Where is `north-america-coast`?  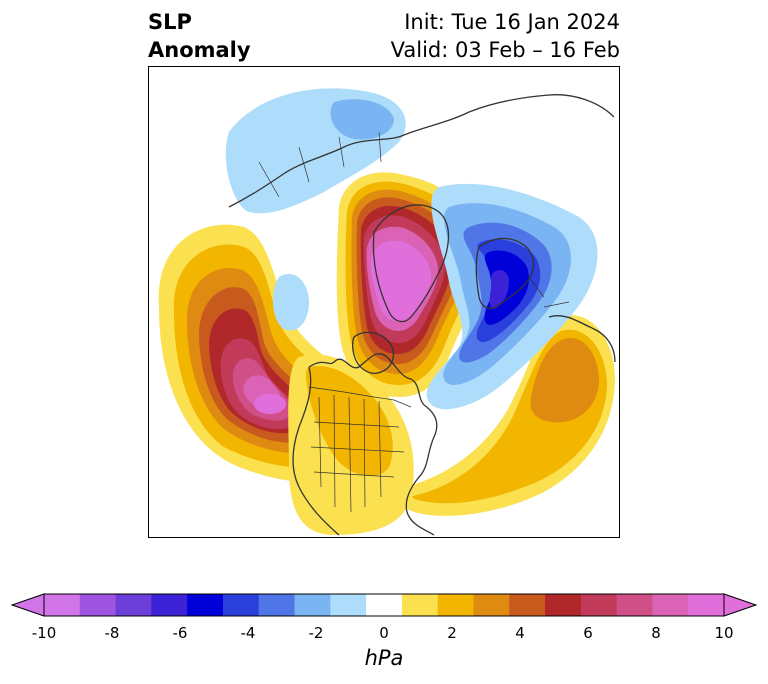 north-america-coast is located at coordinates (365, 444).